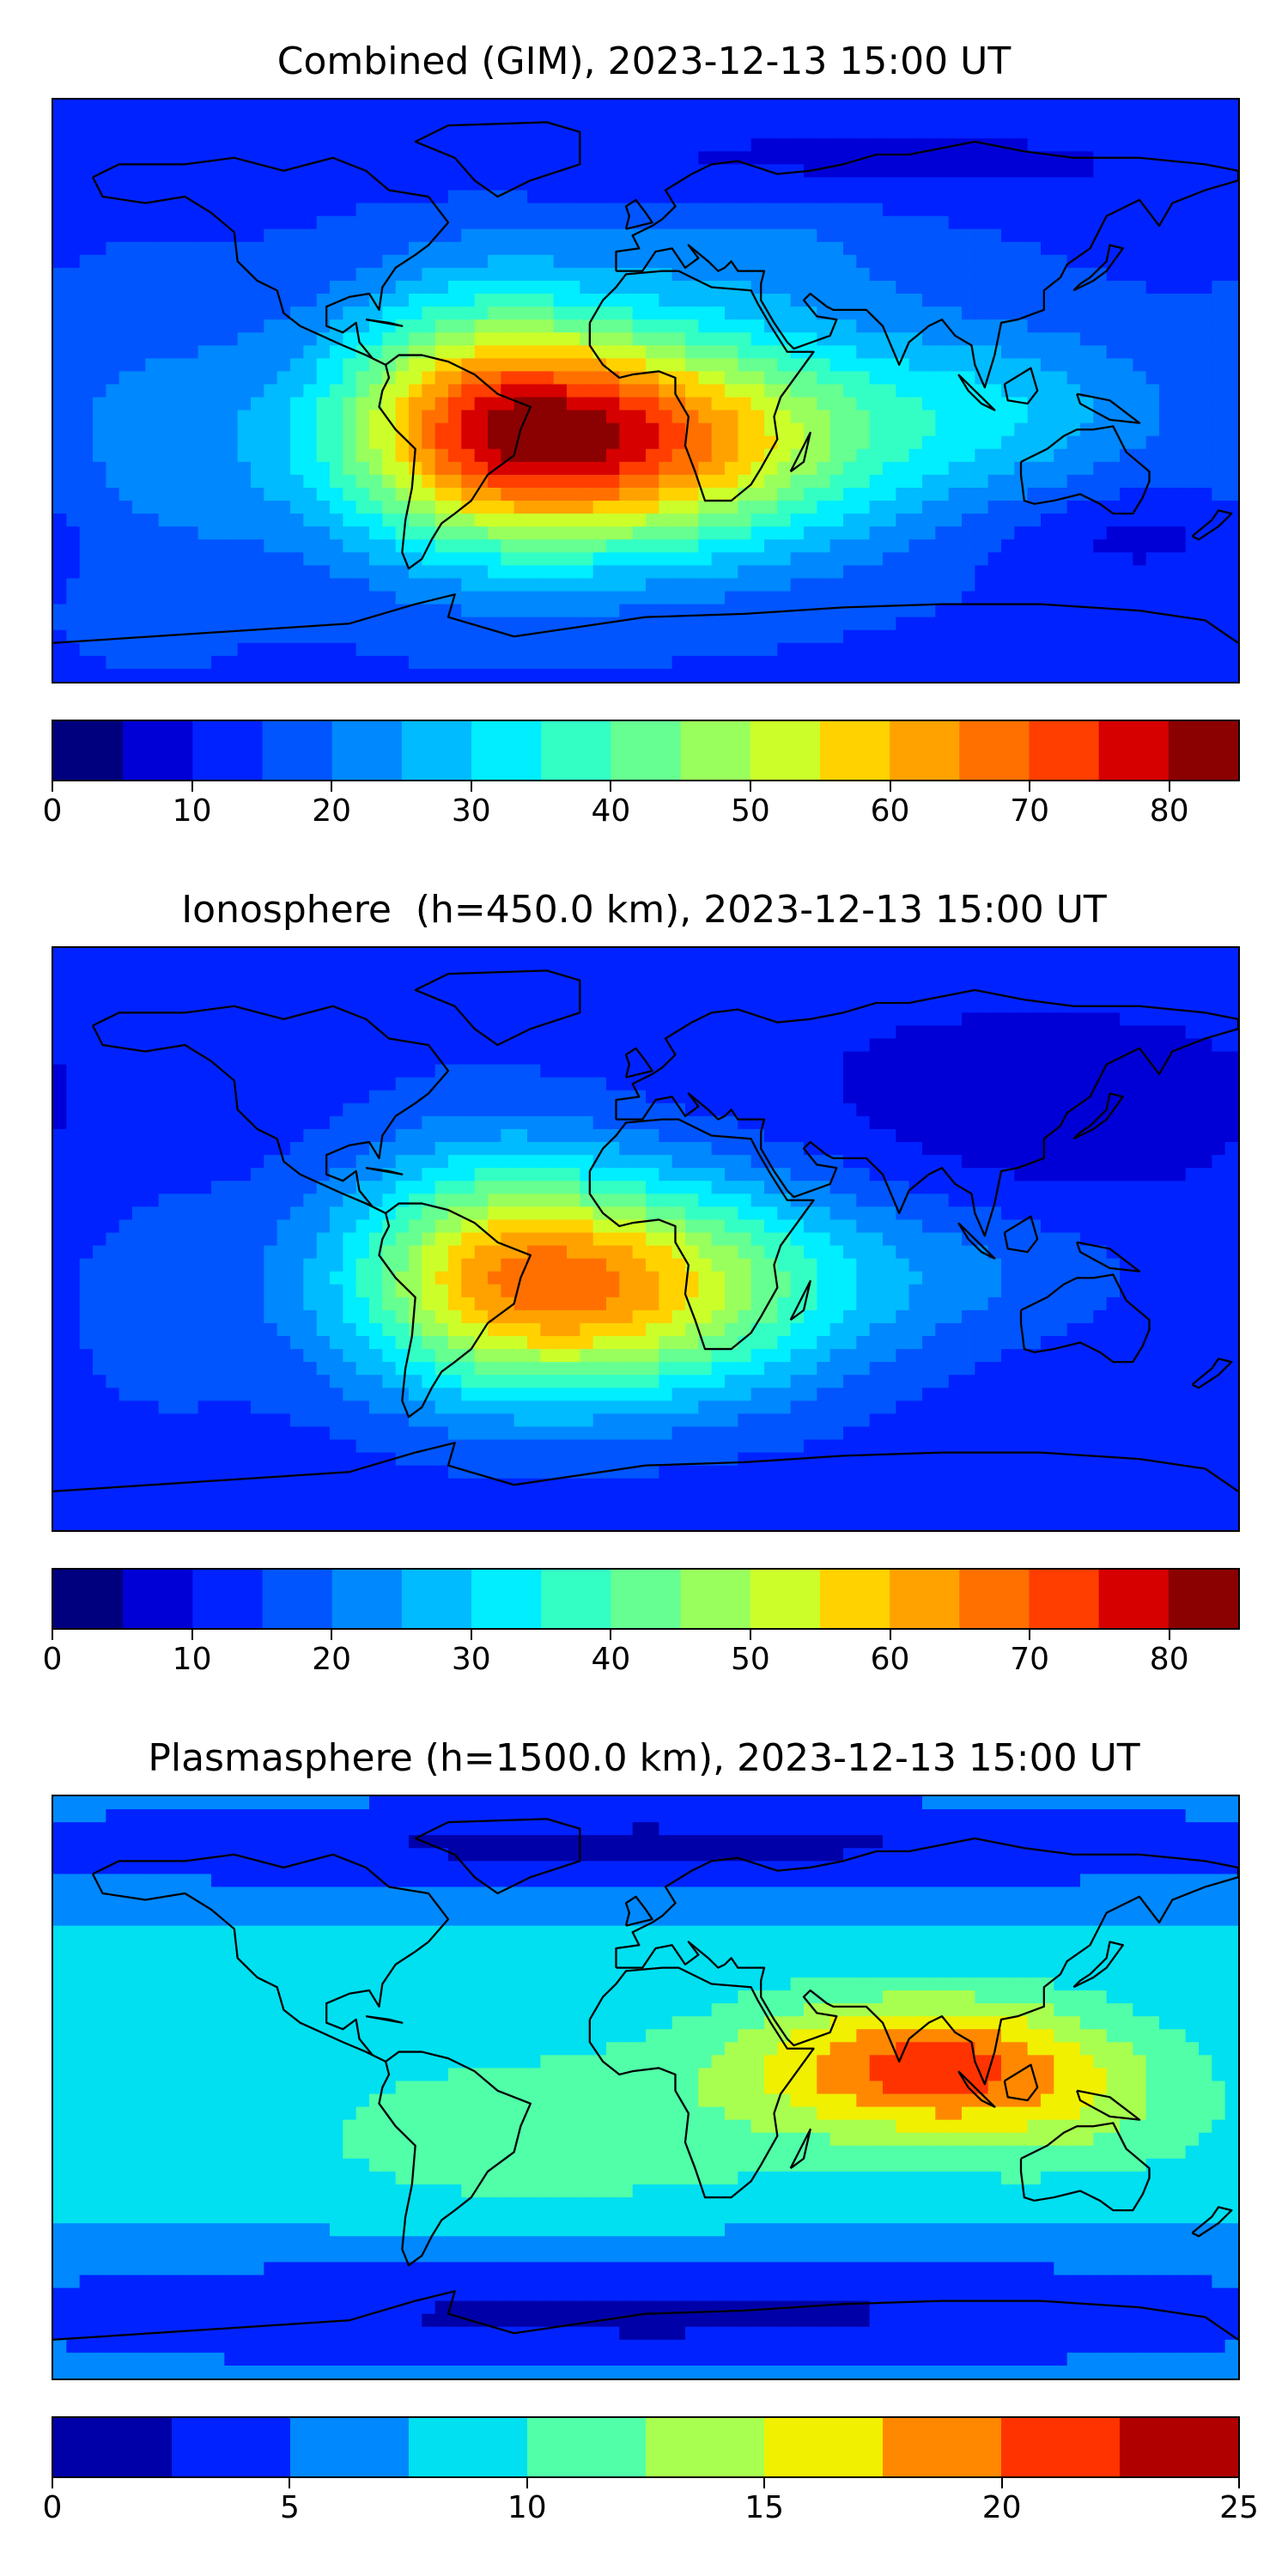  Describe the element at coordinates (638, 214) in the screenshot. I see `coastline` at that location.